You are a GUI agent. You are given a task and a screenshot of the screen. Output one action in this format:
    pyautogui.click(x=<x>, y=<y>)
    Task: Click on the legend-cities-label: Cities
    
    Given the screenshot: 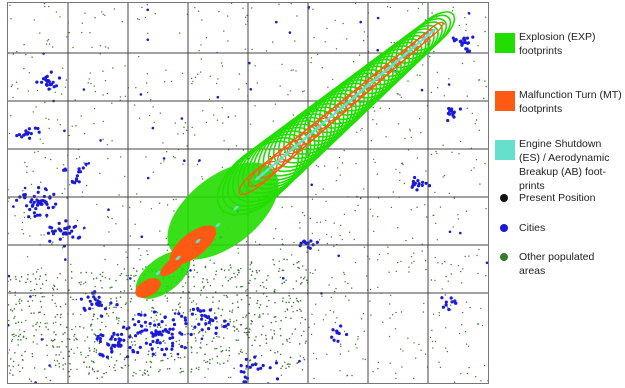 What is the action you would take?
    pyautogui.click(x=532, y=228)
    